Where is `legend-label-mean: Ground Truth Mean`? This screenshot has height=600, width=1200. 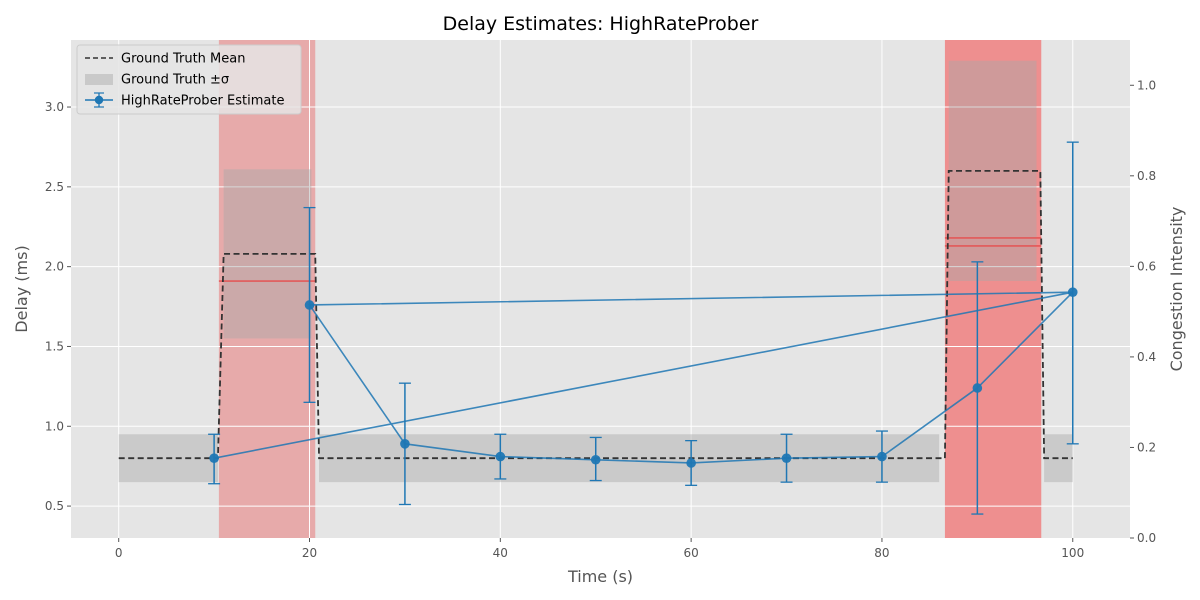
legend-label-mean: Ground Truth Mean is located at coordinates (183, 59).